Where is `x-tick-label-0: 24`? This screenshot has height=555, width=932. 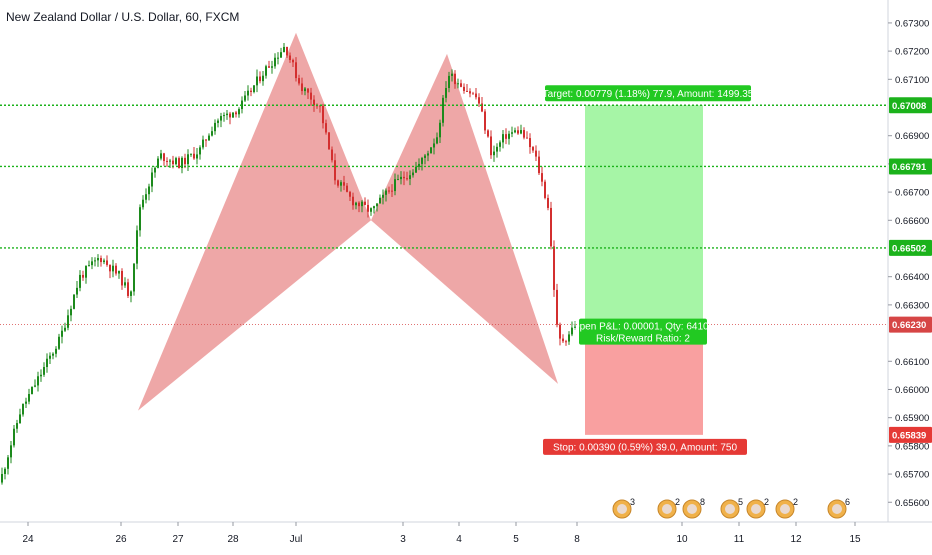
x-tick-label-0: 24 is located at coordinates (28, 539).